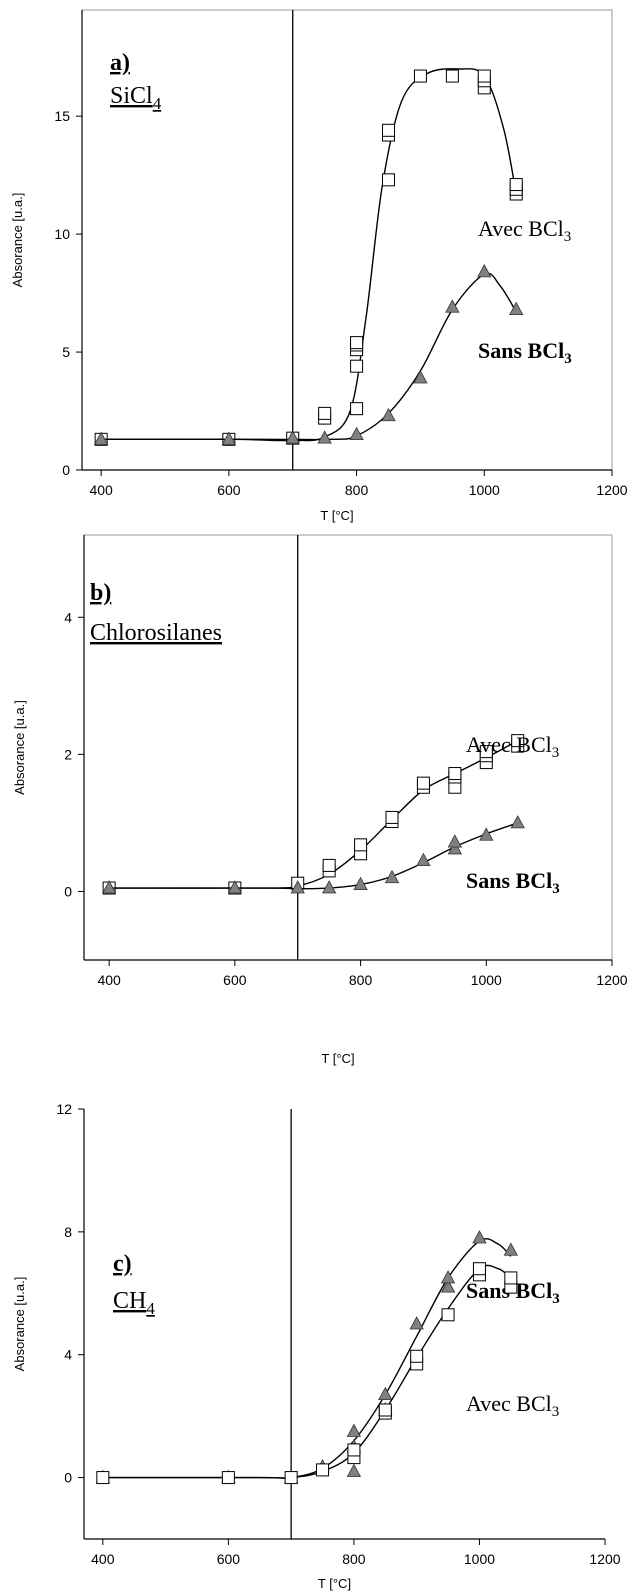  What do you see at coordinates (68, 754) in the screenshot?
I see `y-tick-label: 2` at bounding box center [68, 754].